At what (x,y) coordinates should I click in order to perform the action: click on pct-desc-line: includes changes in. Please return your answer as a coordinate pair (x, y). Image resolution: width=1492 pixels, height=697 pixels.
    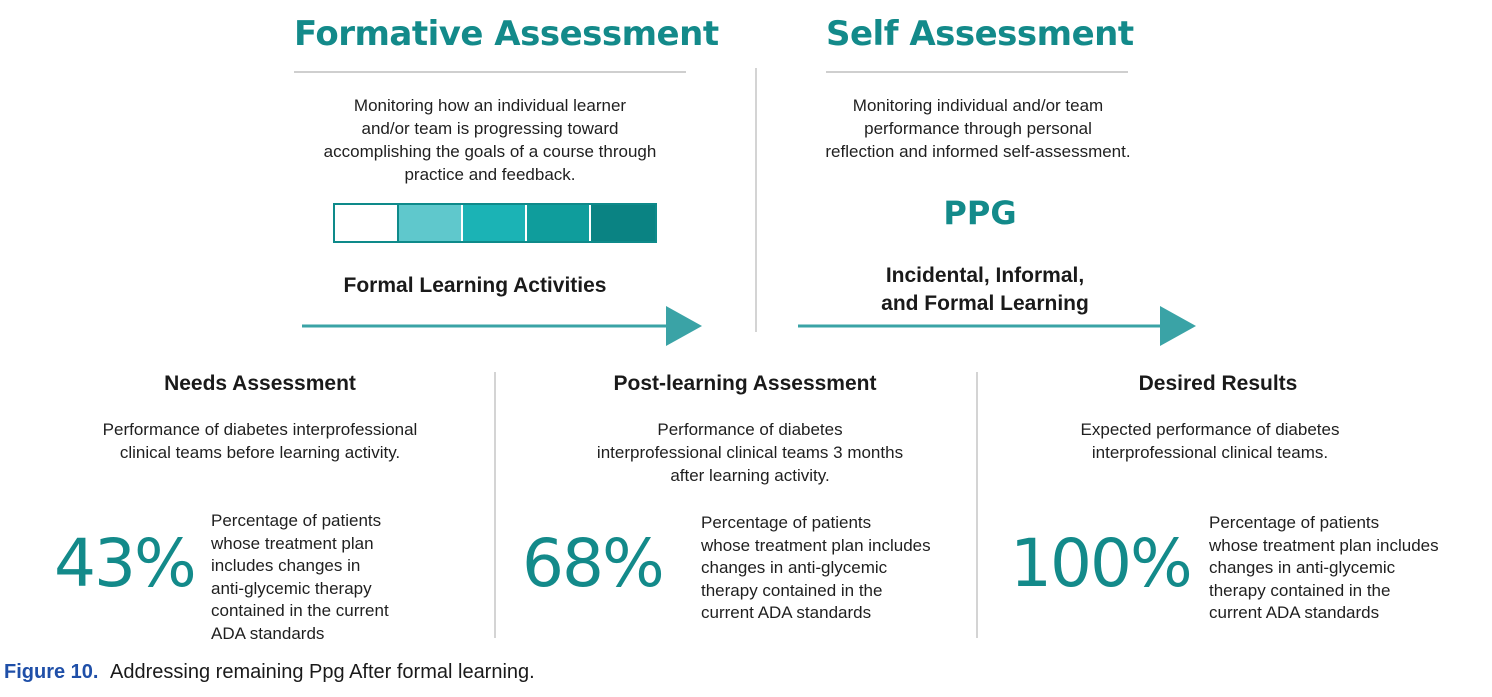
    Looking at the image, I should click on (286, 565).